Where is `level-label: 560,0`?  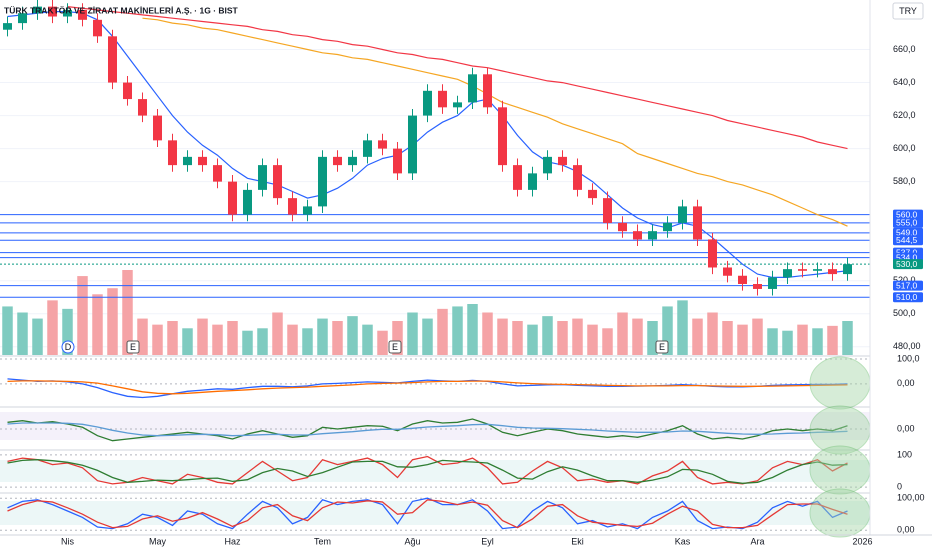 level-label: 560,0 is located at coordinates (907, 214).